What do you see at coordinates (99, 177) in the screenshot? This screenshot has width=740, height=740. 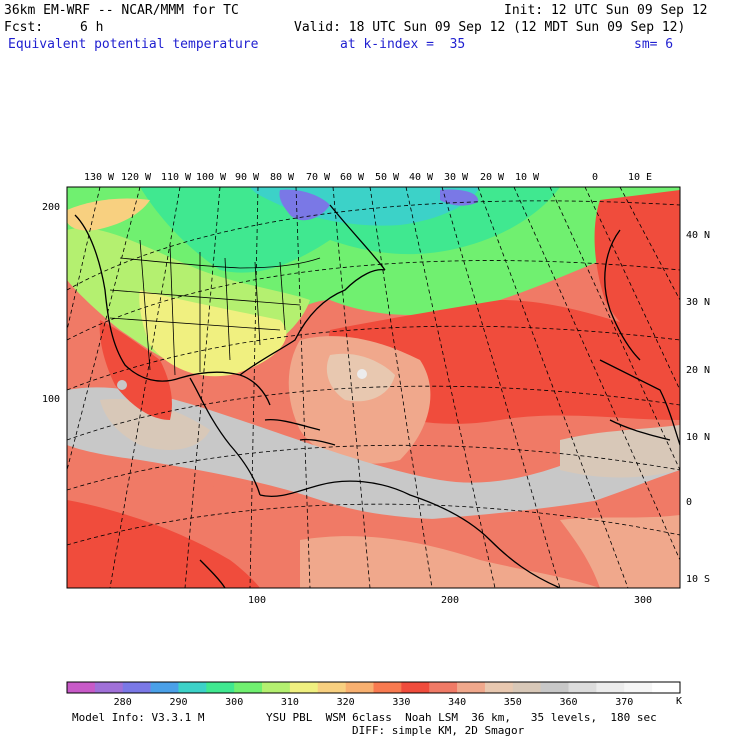 I see `longitude-label: 130 W` at bounding box center [99, 177].